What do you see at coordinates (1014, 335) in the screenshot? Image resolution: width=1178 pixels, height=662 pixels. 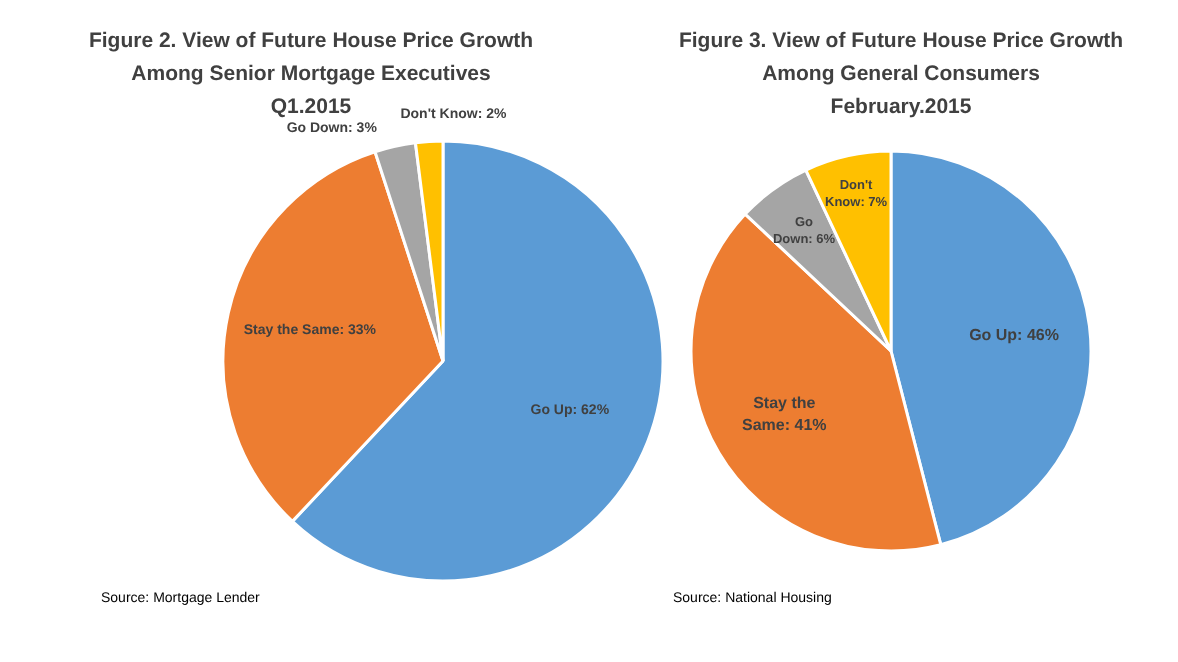 I see `slice-label: Go Up: 46%` at bounding box center [1014, 335].